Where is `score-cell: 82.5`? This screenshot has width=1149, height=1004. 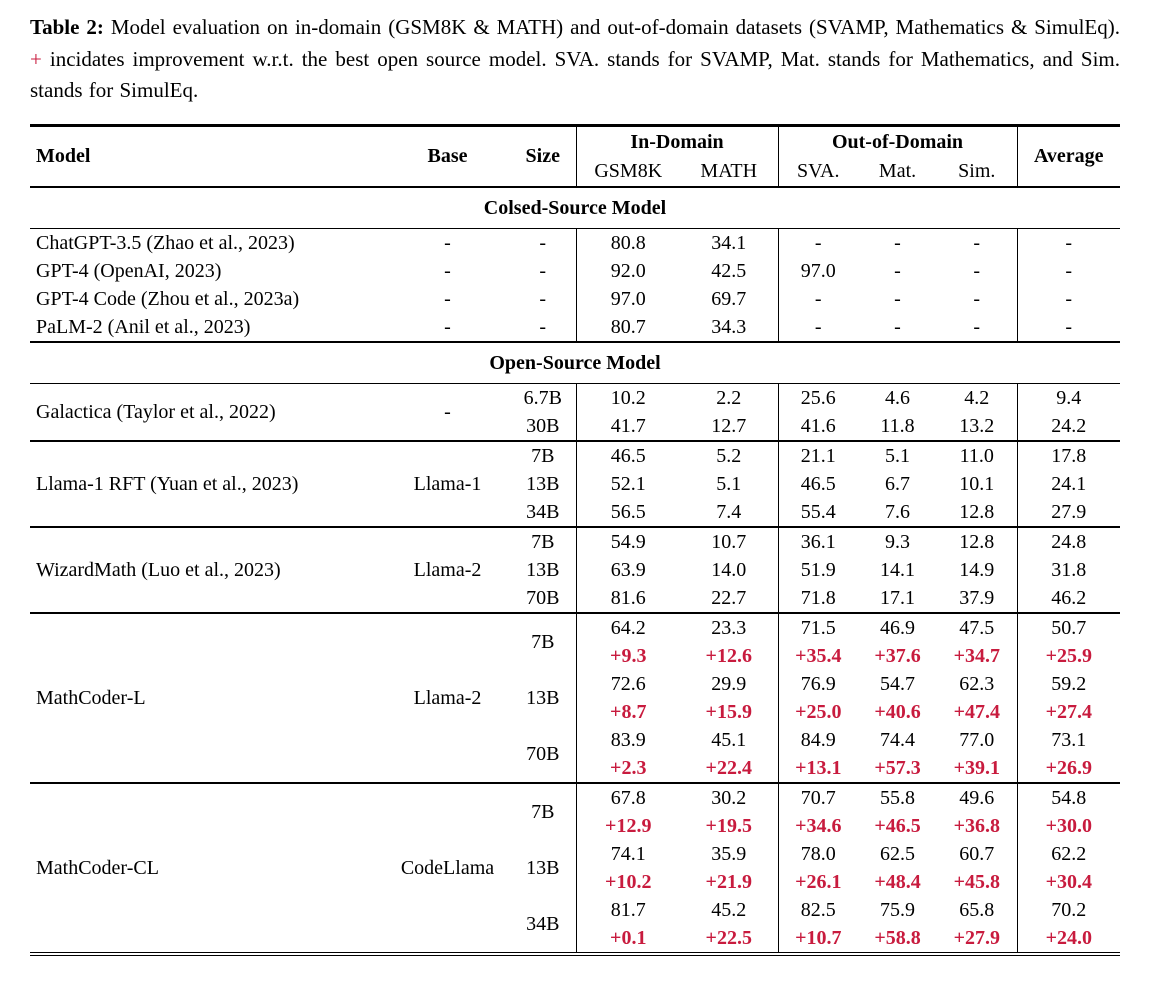
score-cell: 82.5 is located at coordinates (818, 909).